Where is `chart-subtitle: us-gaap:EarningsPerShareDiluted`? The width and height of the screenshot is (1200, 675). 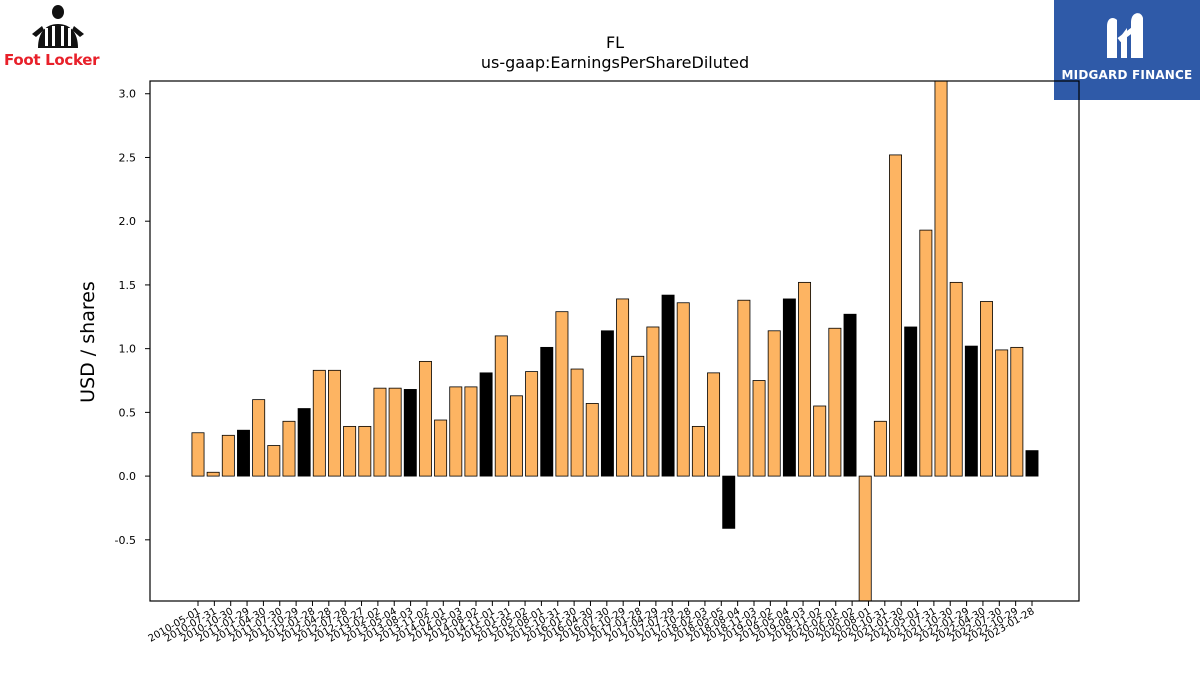 chart-subtitle: us-gaap:EarningsPerShareDiluted is located at coordinates (615, 62).